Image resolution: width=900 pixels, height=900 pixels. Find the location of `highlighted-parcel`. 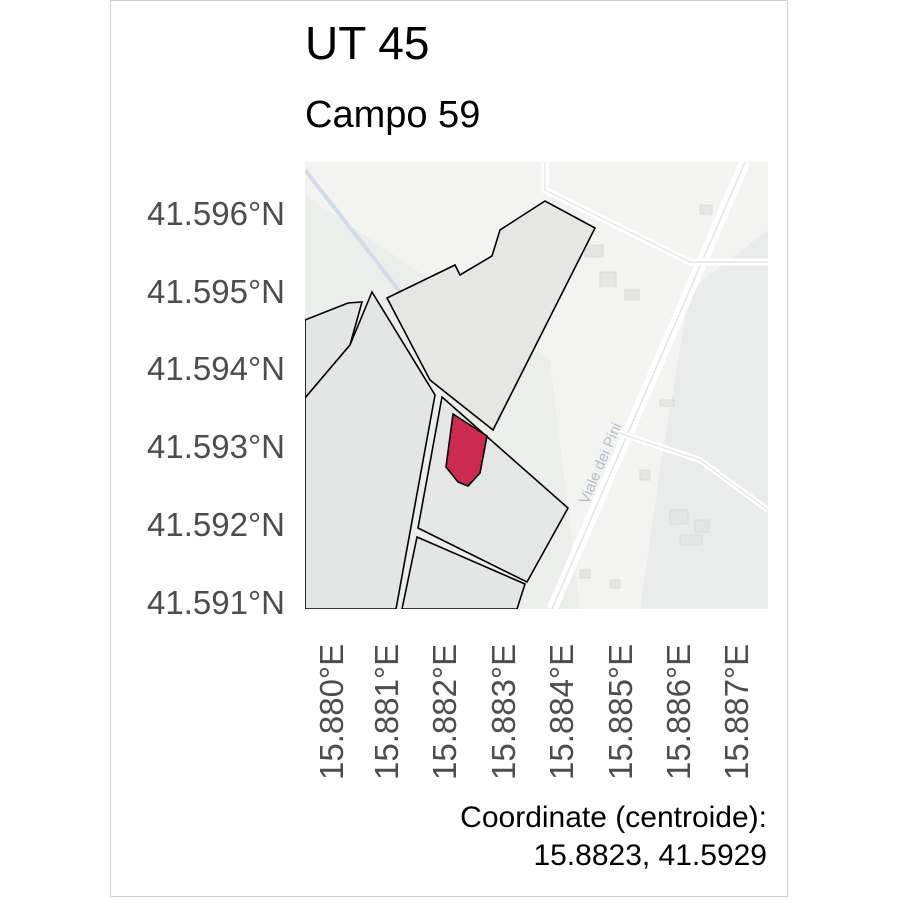

highlighted-parcel is located at coordinates (466, 449).